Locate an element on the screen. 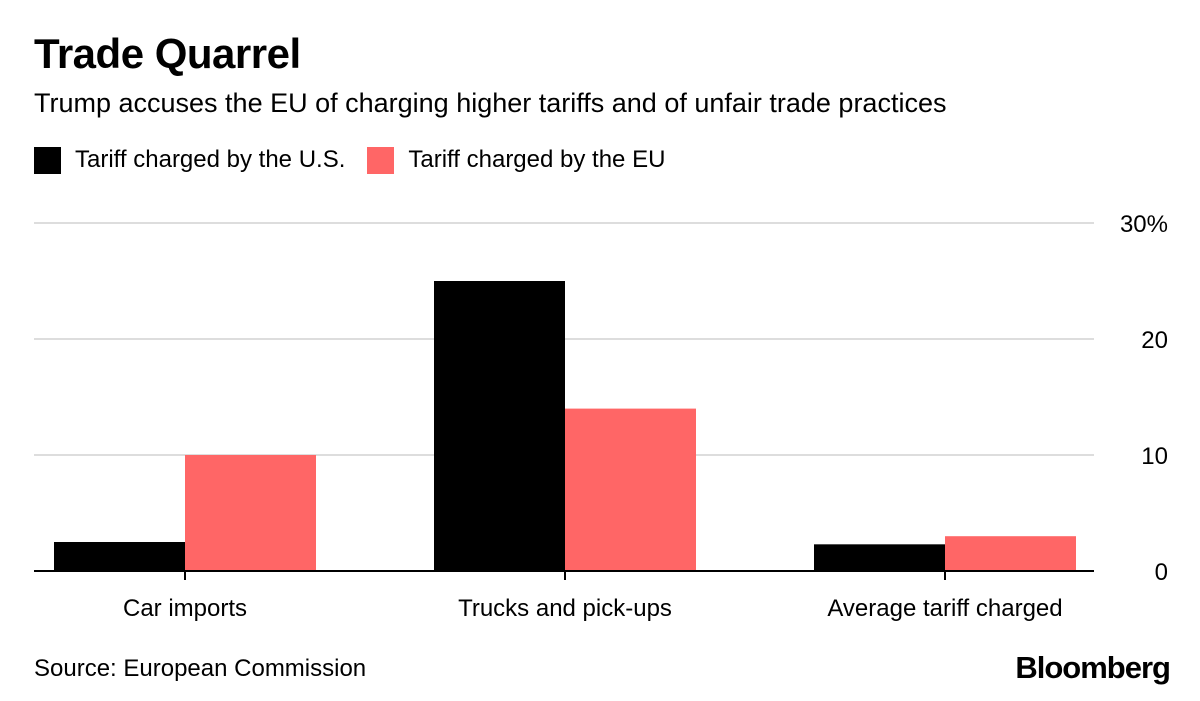  y-tick-label-10: 10 is located at coordinates (1154, 456).